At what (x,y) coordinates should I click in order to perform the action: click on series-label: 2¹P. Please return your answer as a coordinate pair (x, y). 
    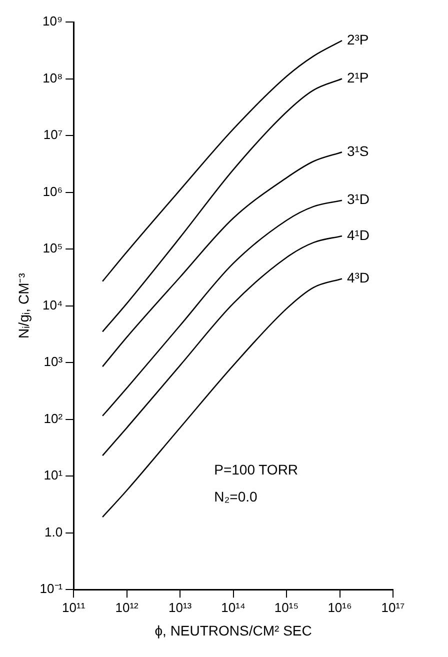
    Looking at the image, I should click on (357, 78).